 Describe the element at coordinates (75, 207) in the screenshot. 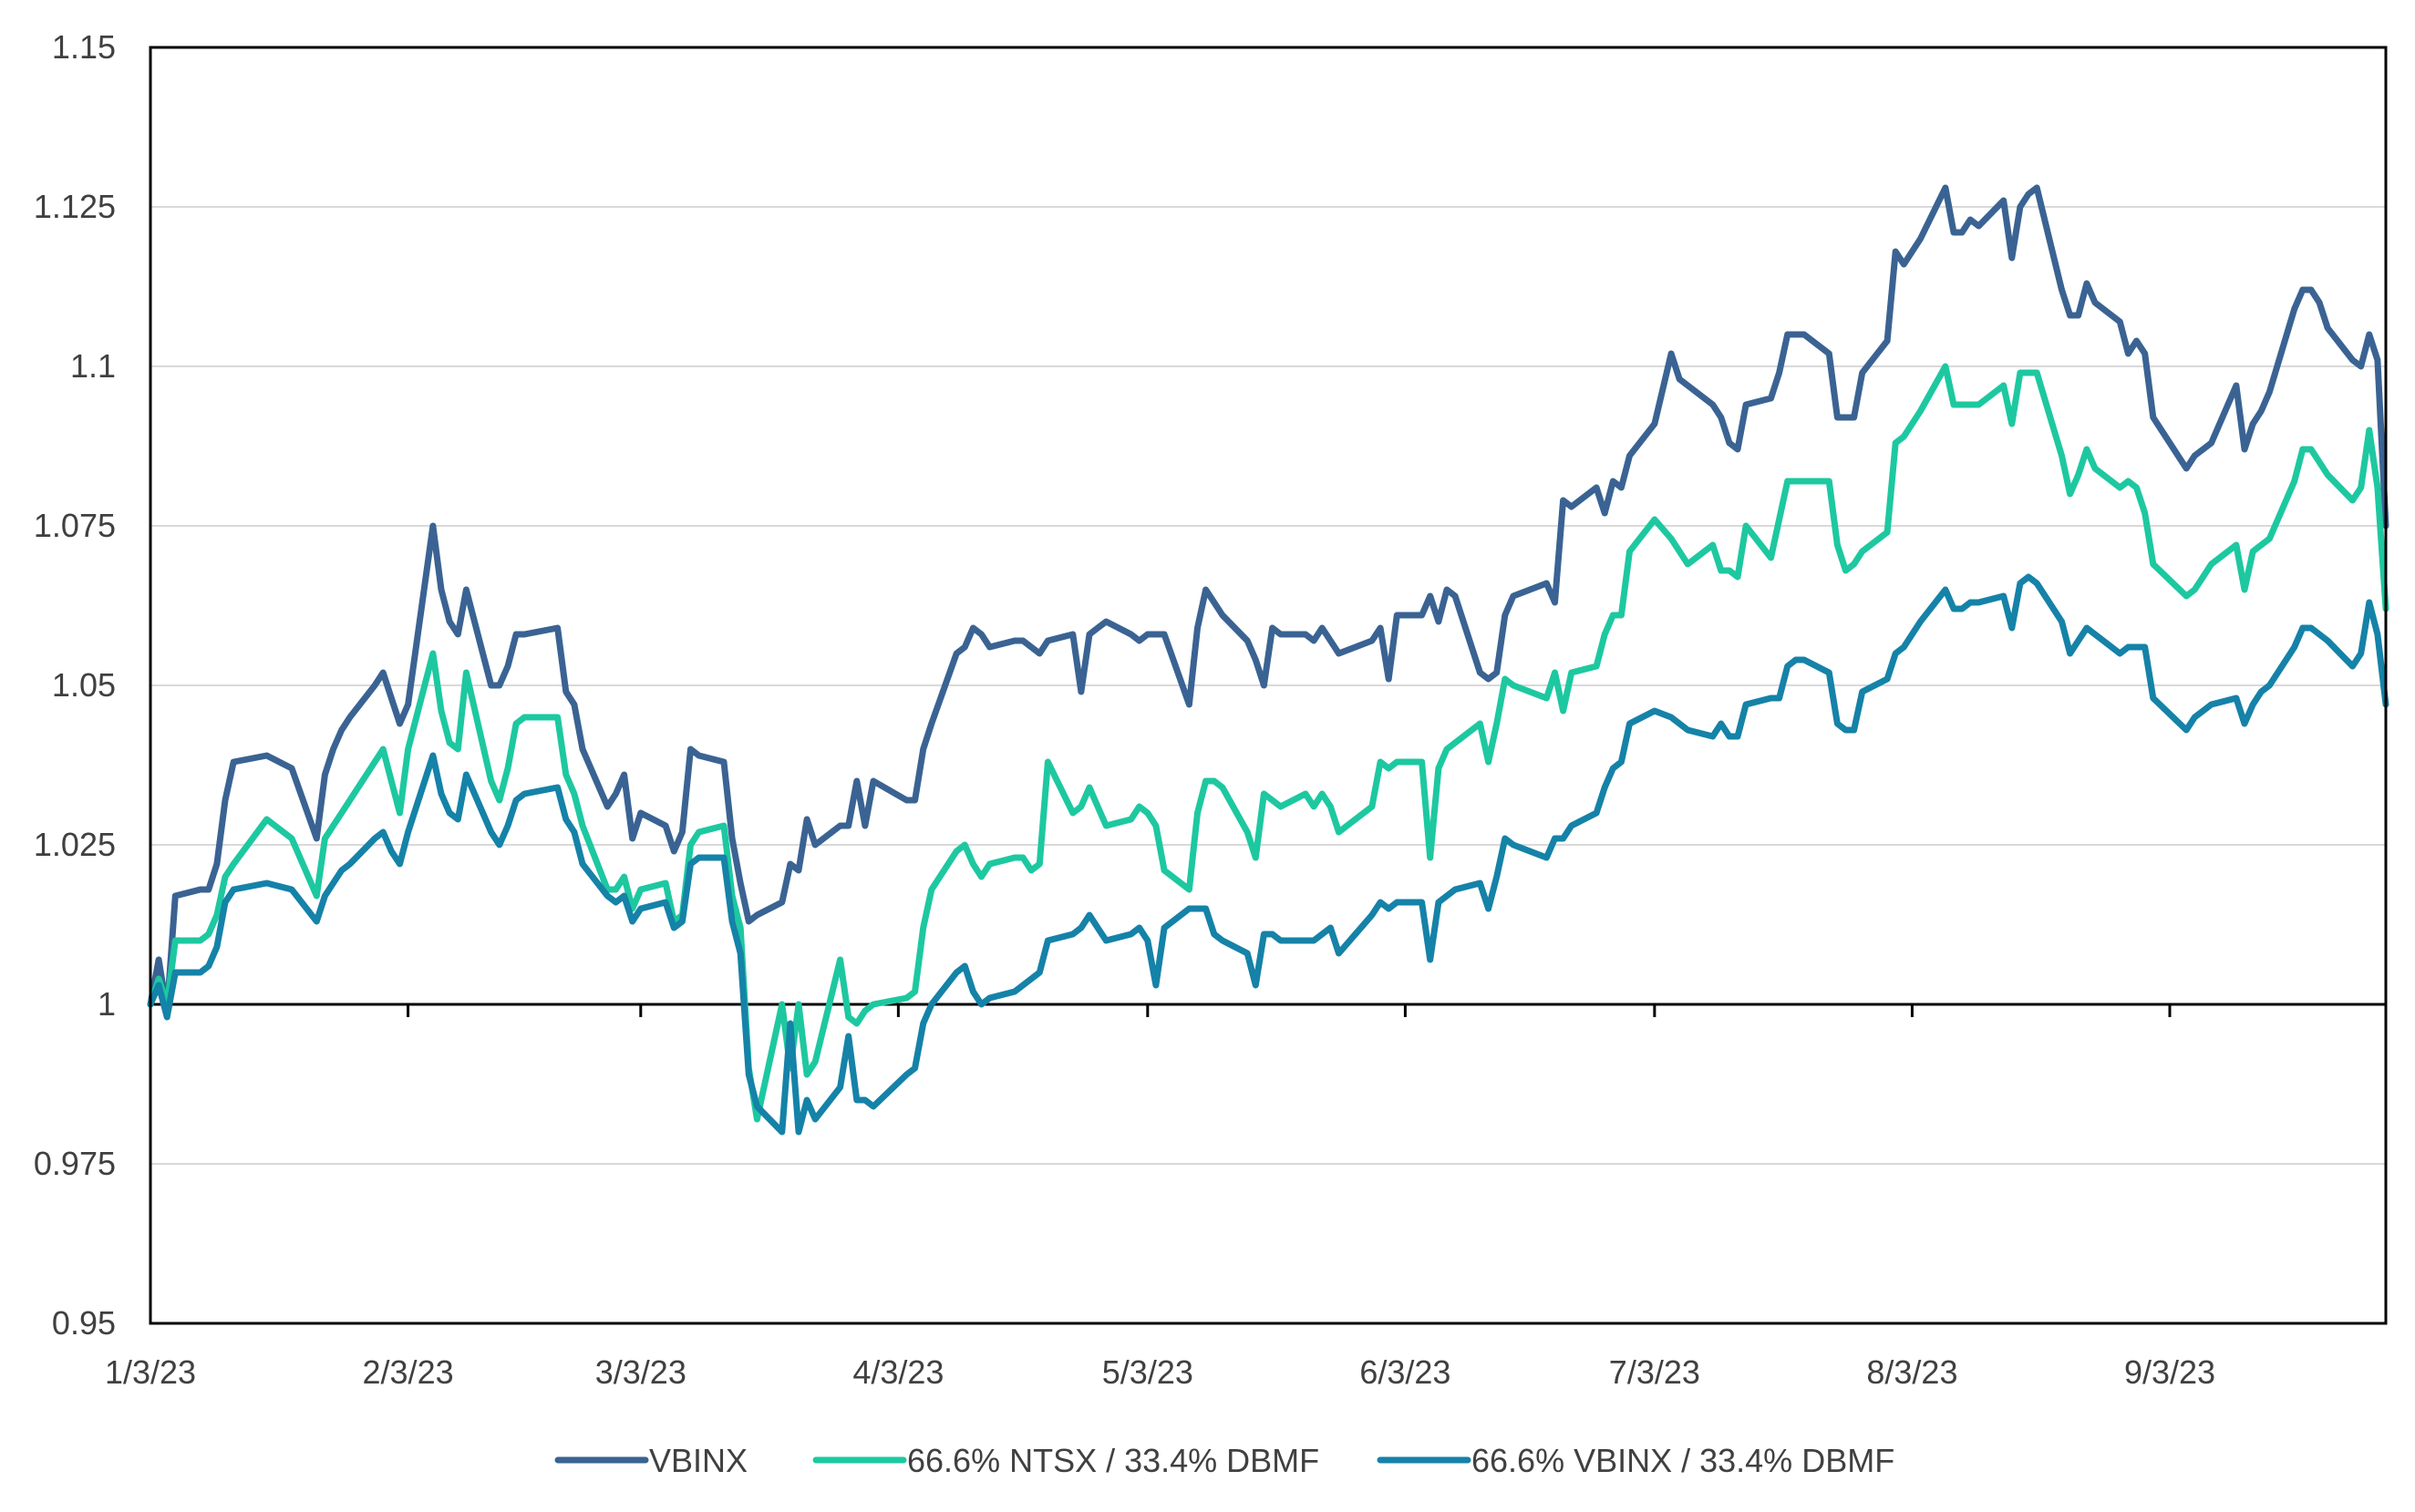

I see `y-tick-label: 1.125` at that location.